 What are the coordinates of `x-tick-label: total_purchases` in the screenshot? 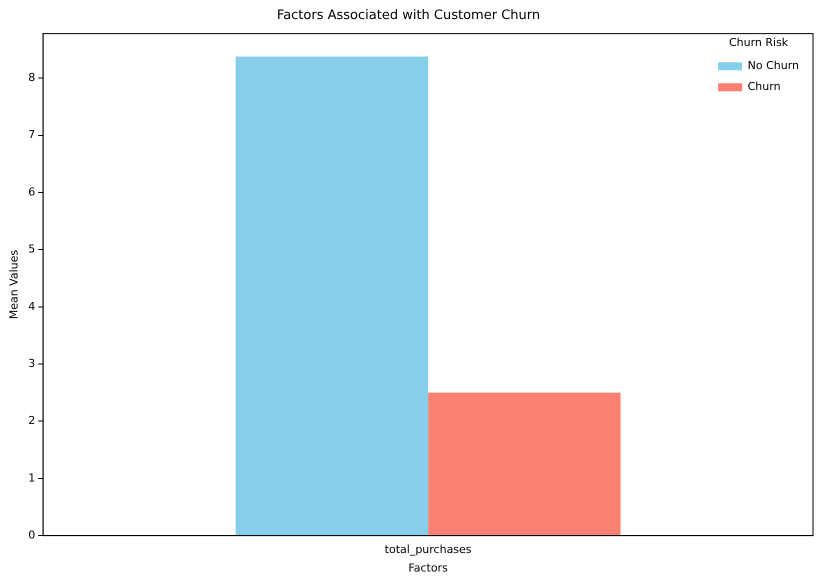 It's located at (428, 549).